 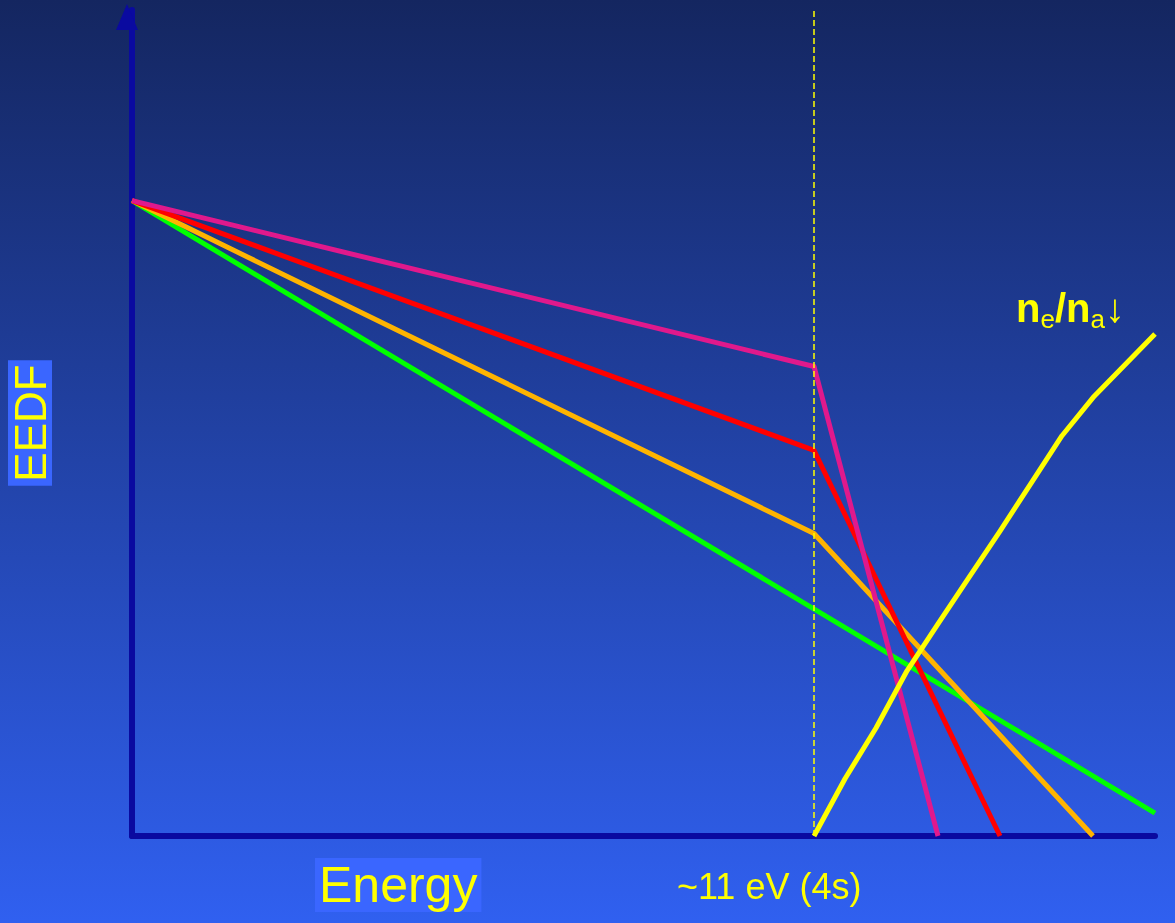 I want to click on x-axis-title: Energy, so click(x=398, y=885).